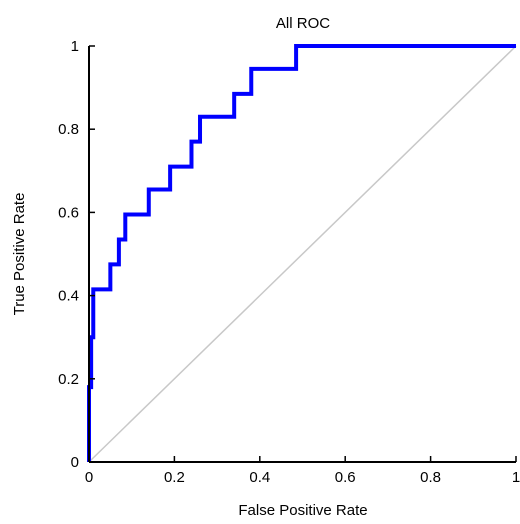 The width and height of the screenshot is (520, 524). What do you see at coordinates (68, 379) in the screenshot?
I see `y-tick-label: 0.2` at bounding box center [68, 379].